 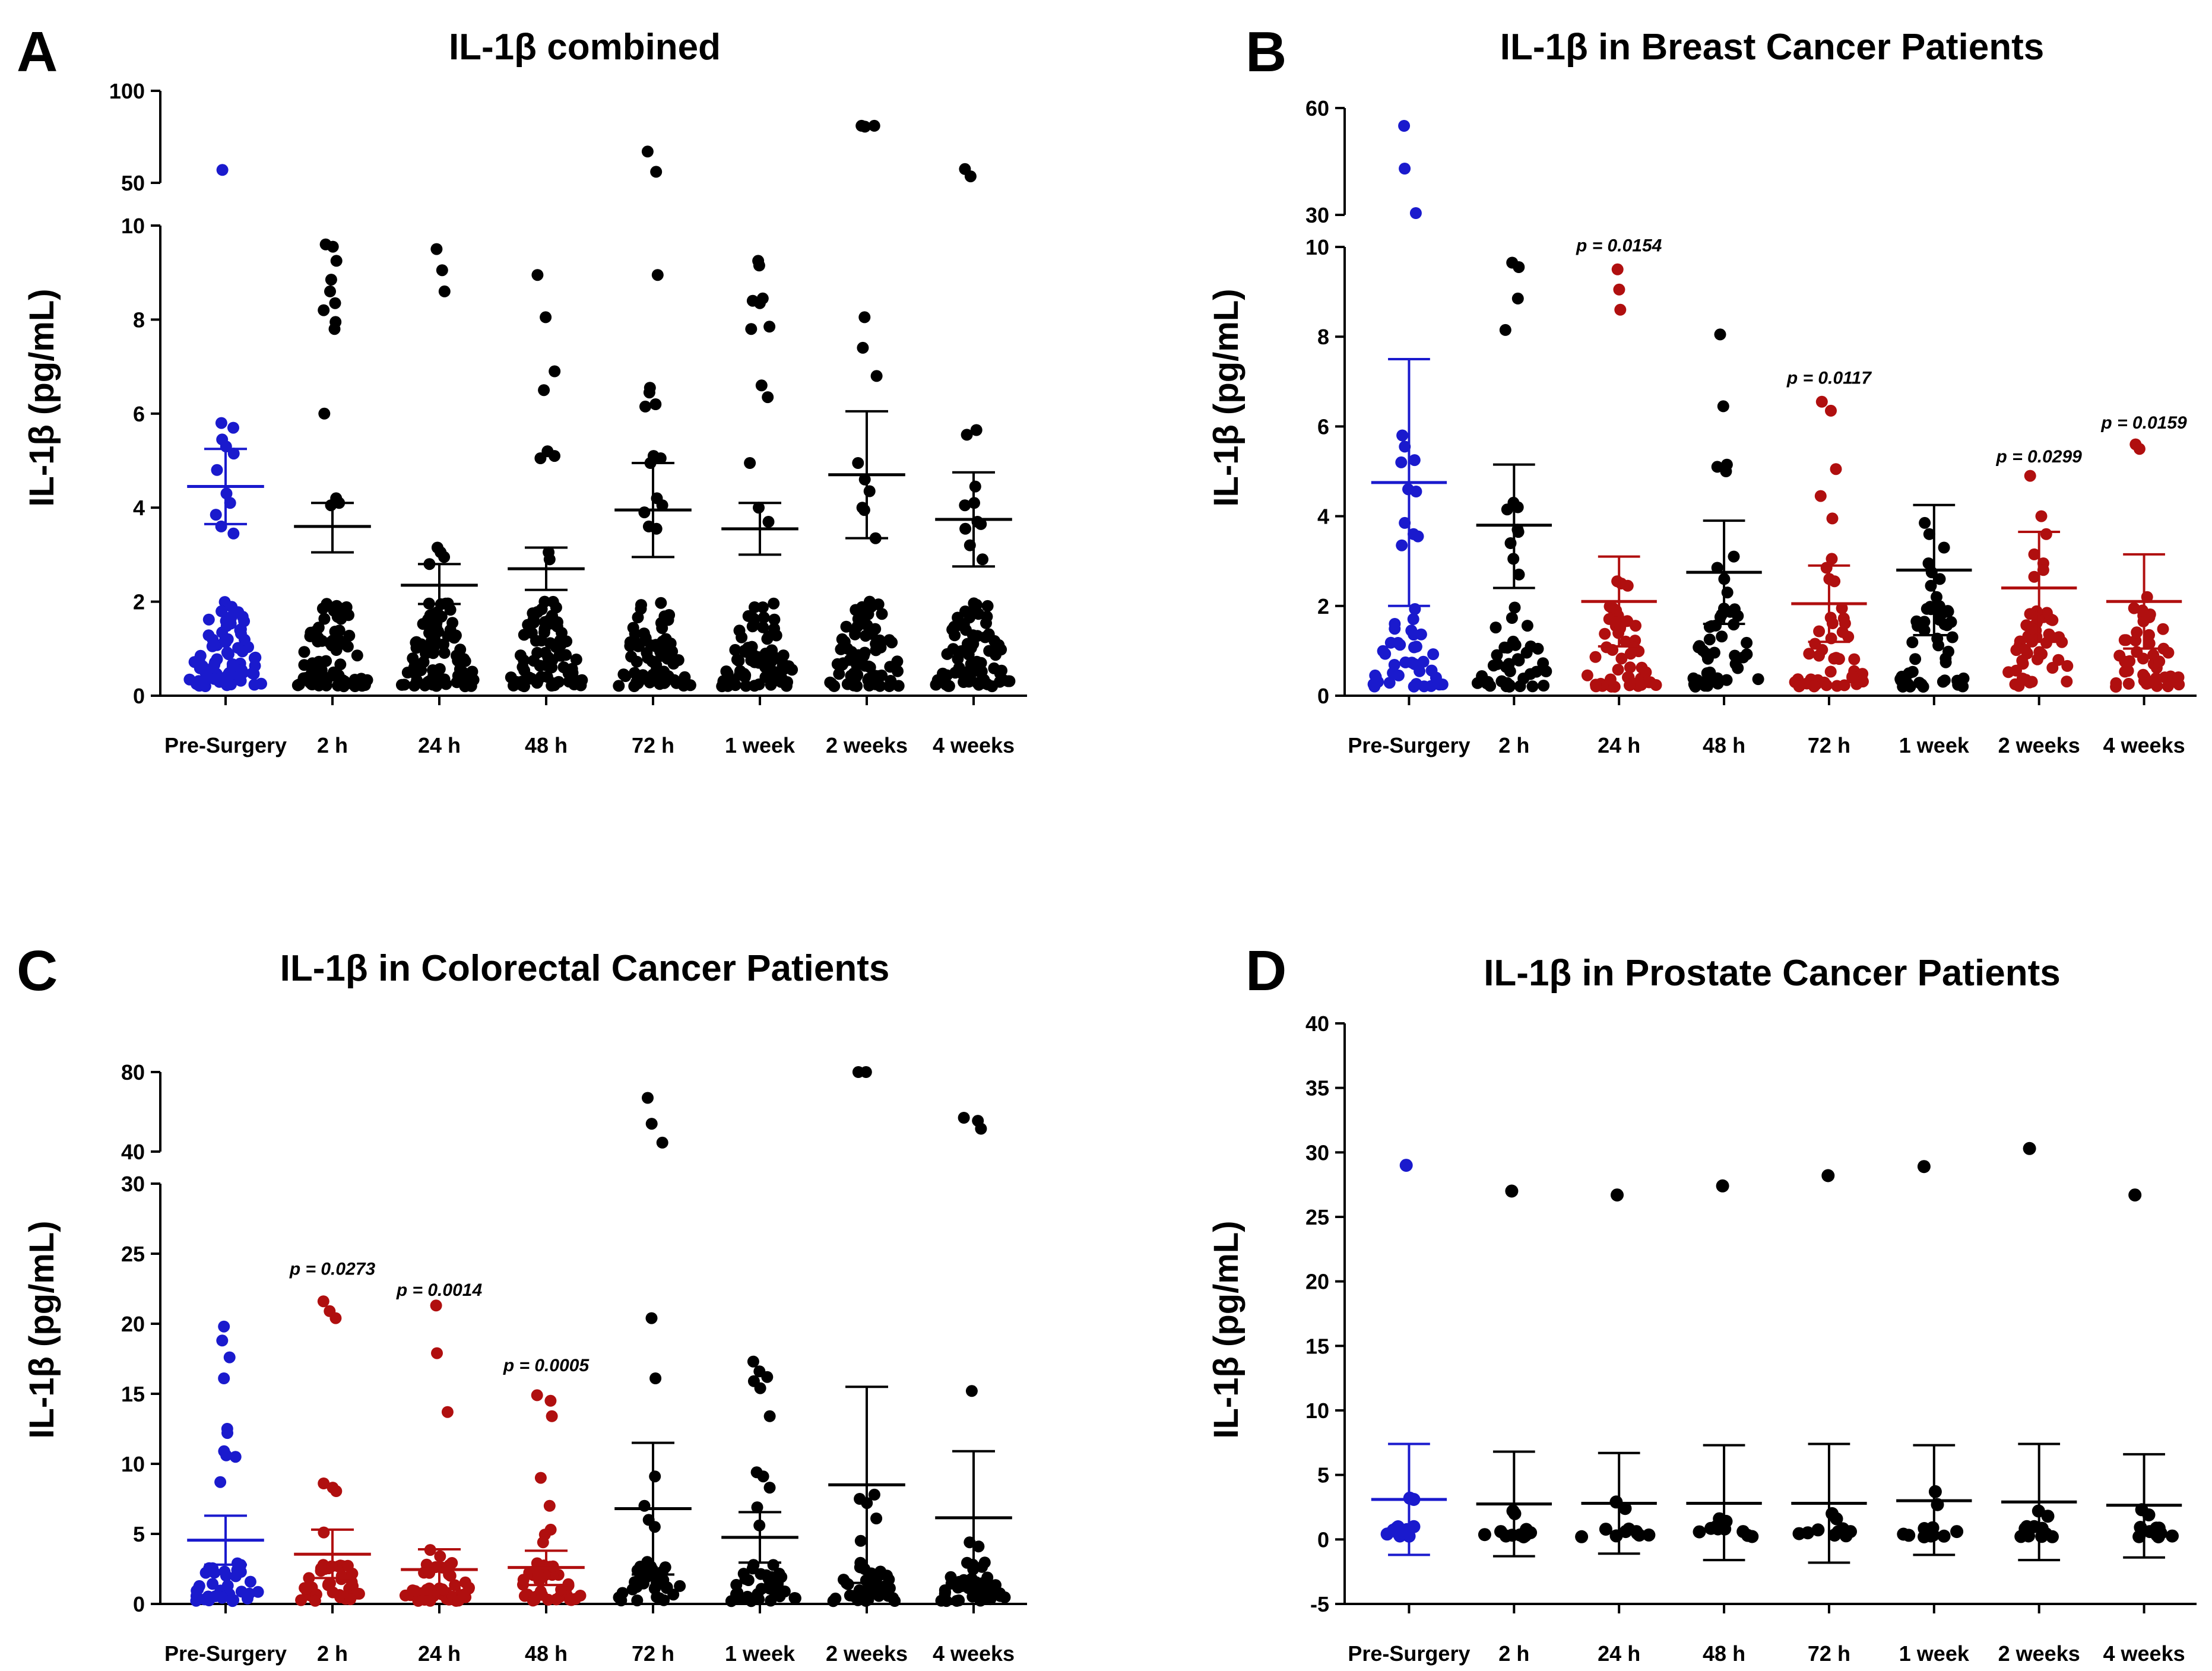 I want to click on group-24-h, so click(x=1621, y=478).